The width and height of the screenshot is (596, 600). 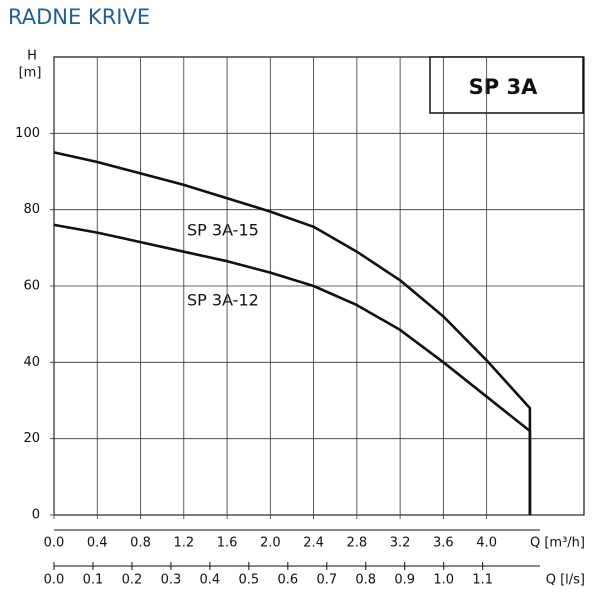 I want to click on x-tick-label: 2.8, so click(x=357, y=543).